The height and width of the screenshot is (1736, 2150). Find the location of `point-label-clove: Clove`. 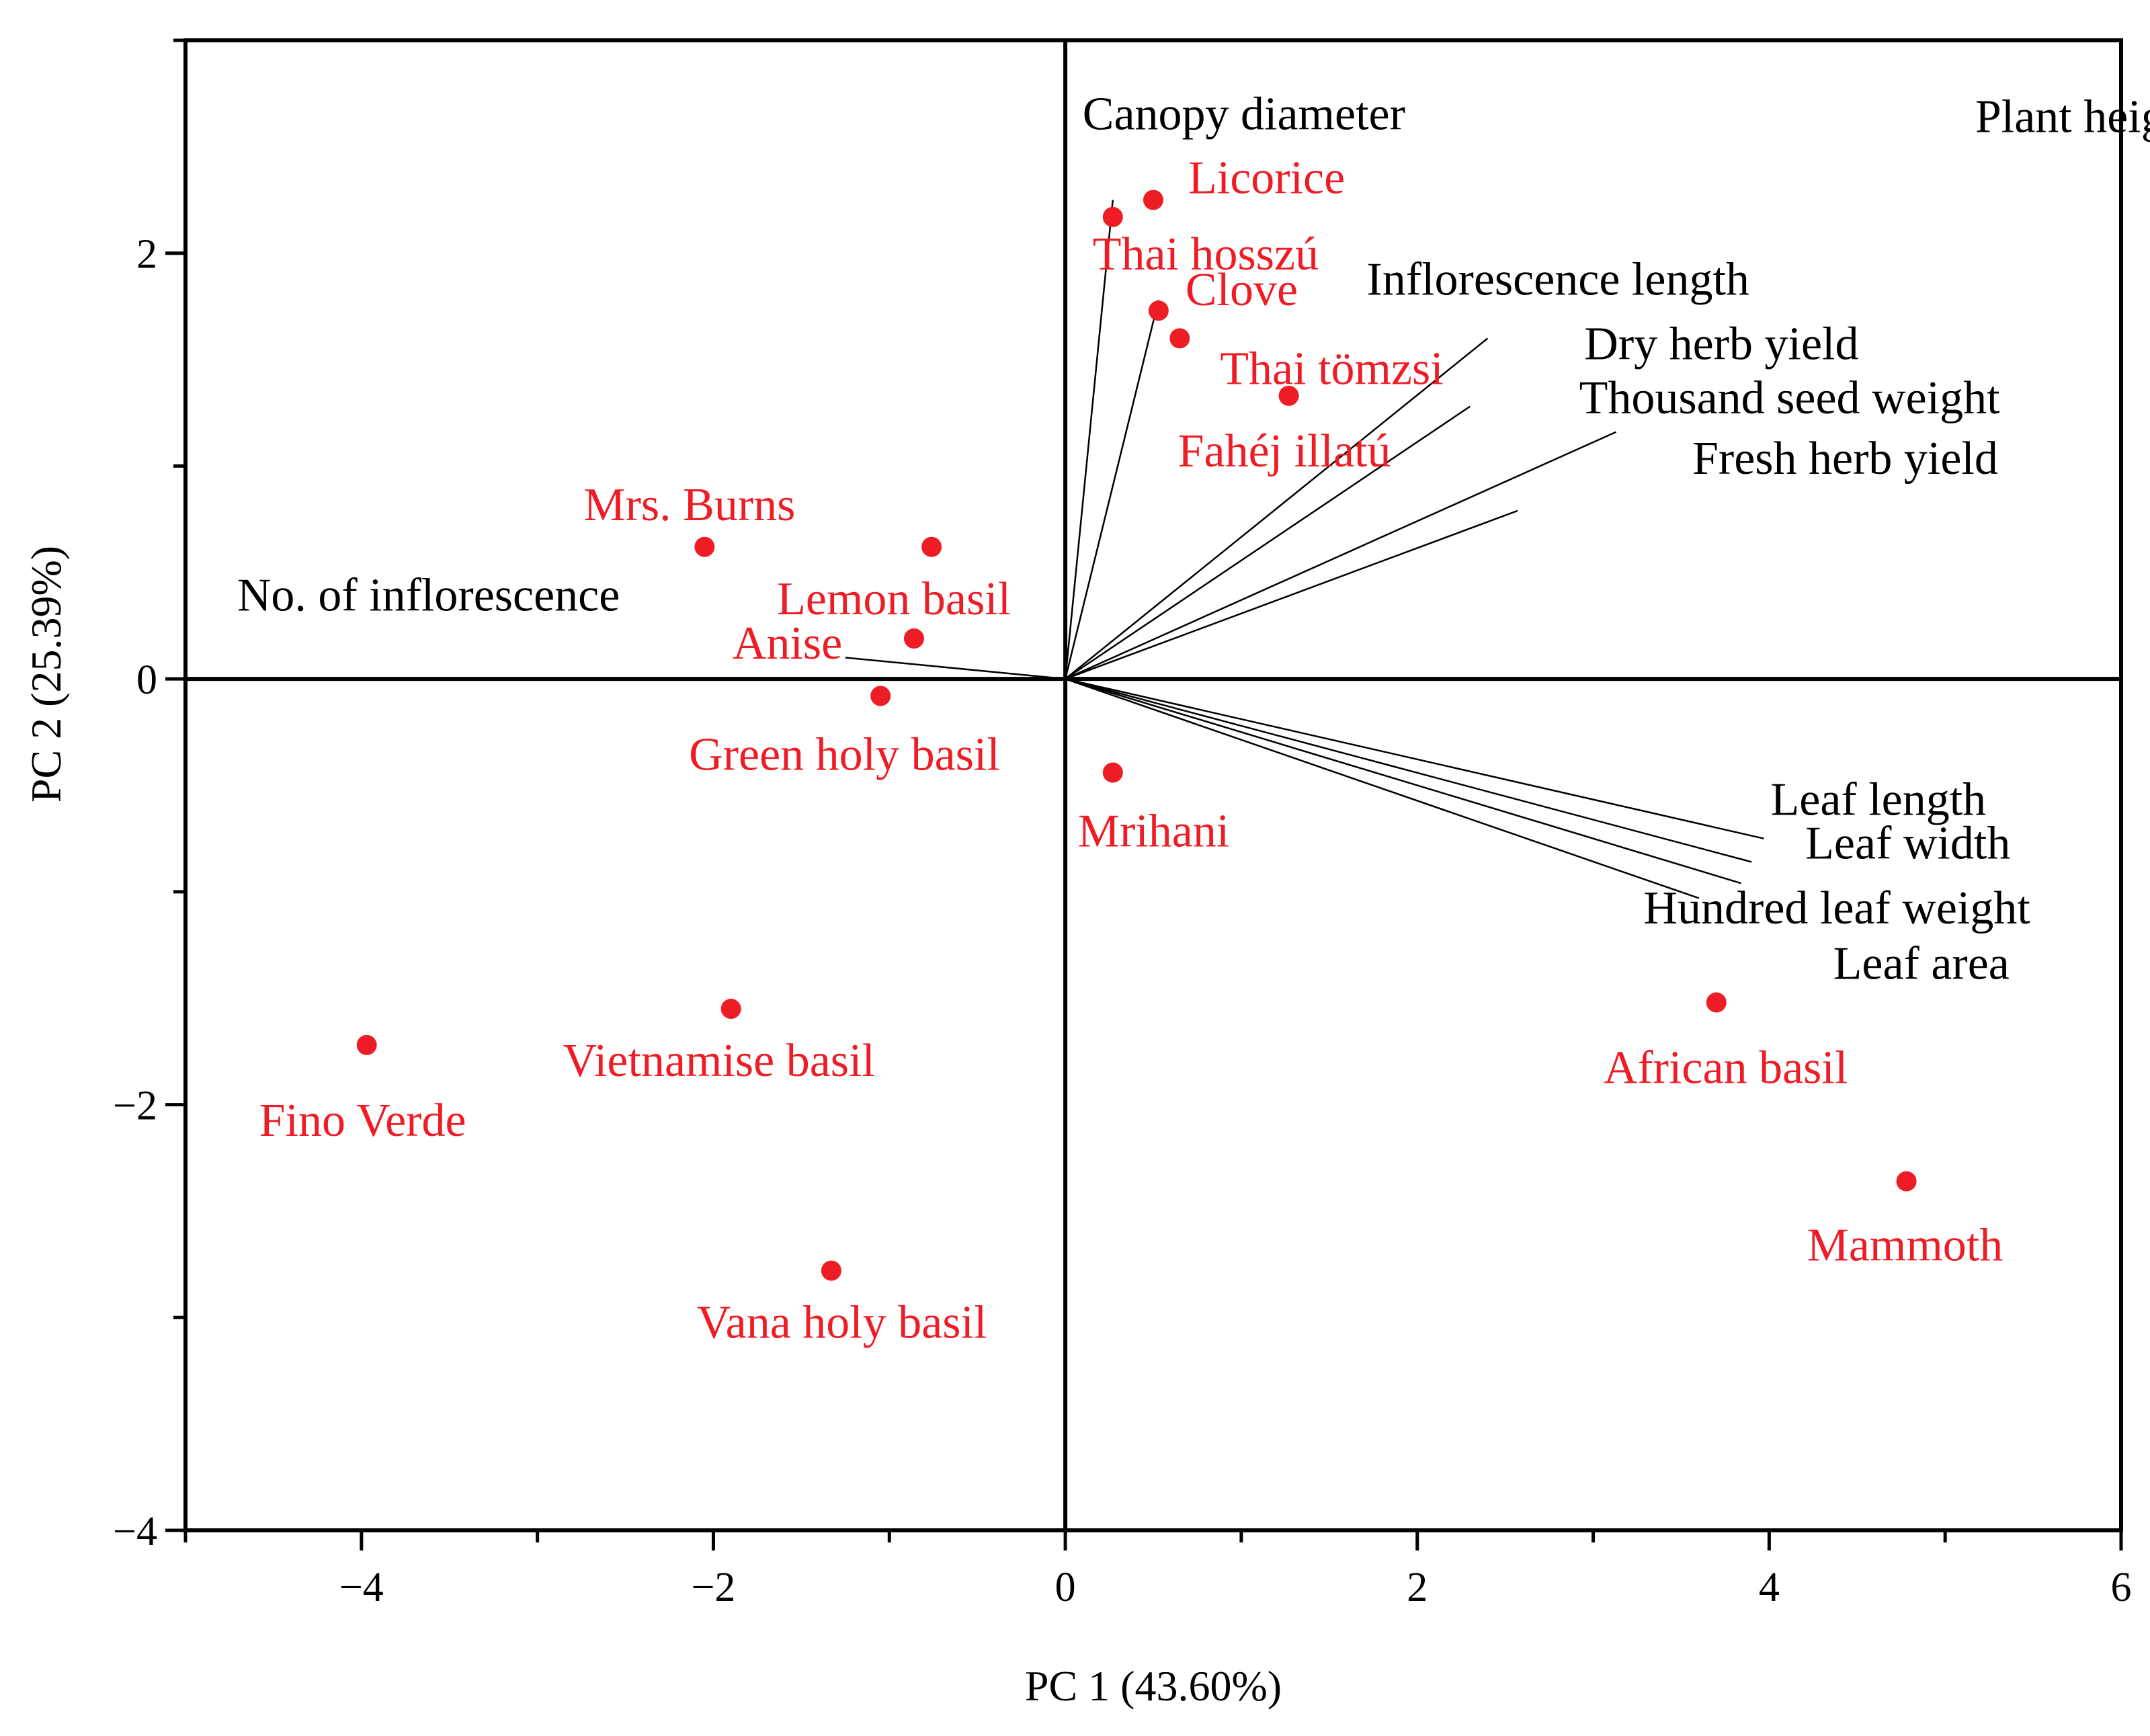

point-label-clove: Clove is located at coordinates (1242, 290).